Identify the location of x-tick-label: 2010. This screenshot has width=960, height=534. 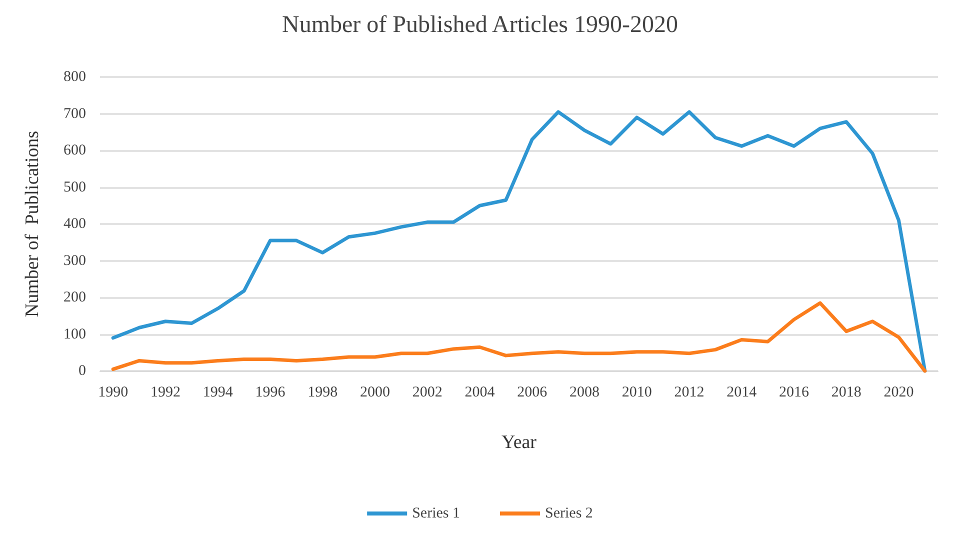
(637, 392).